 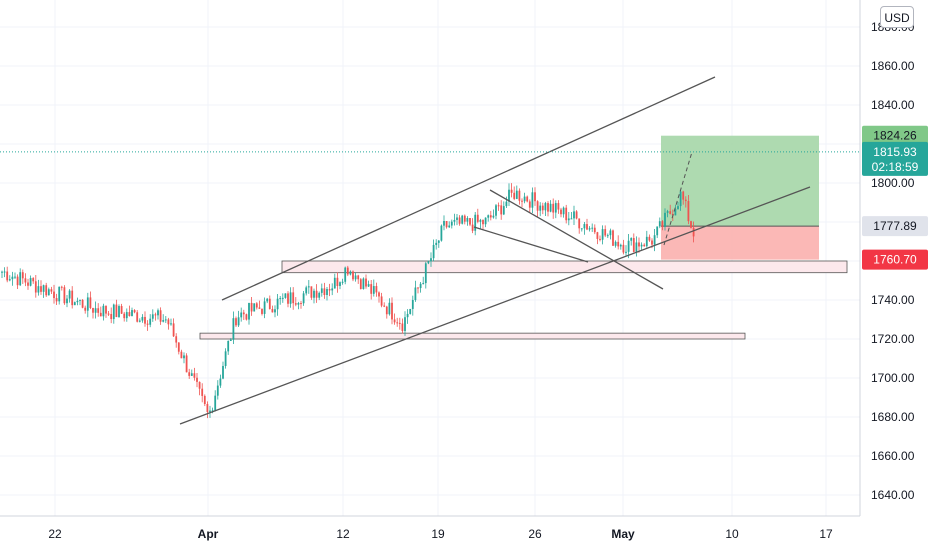 I want to click on price-badge-label: 1824.26, so click(x=895, y=136).